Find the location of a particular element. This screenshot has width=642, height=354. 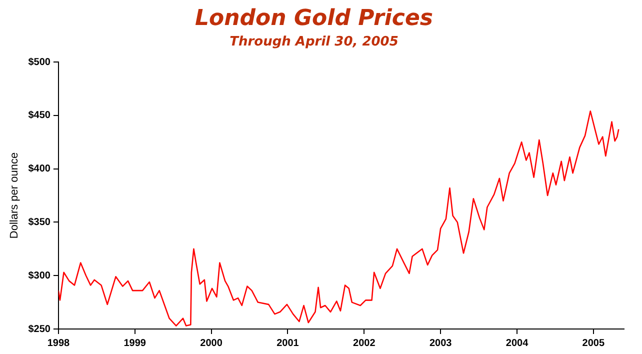

x-tick-label: 2005 is located at coordinates (593, 343).